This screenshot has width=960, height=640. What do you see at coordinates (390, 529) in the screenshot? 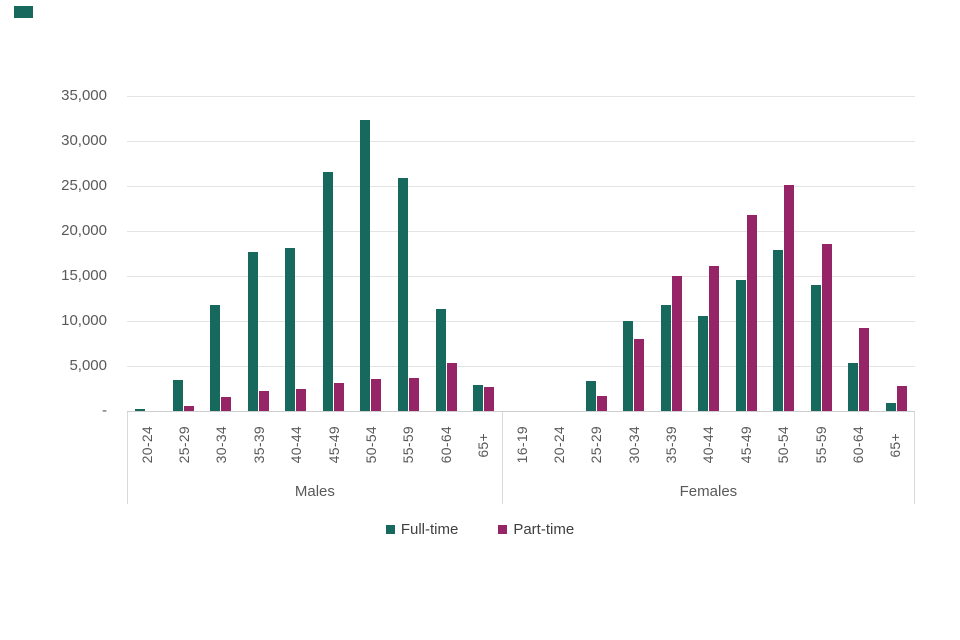
I see `legend-swatch-icon` at bounding box center [390, 529].